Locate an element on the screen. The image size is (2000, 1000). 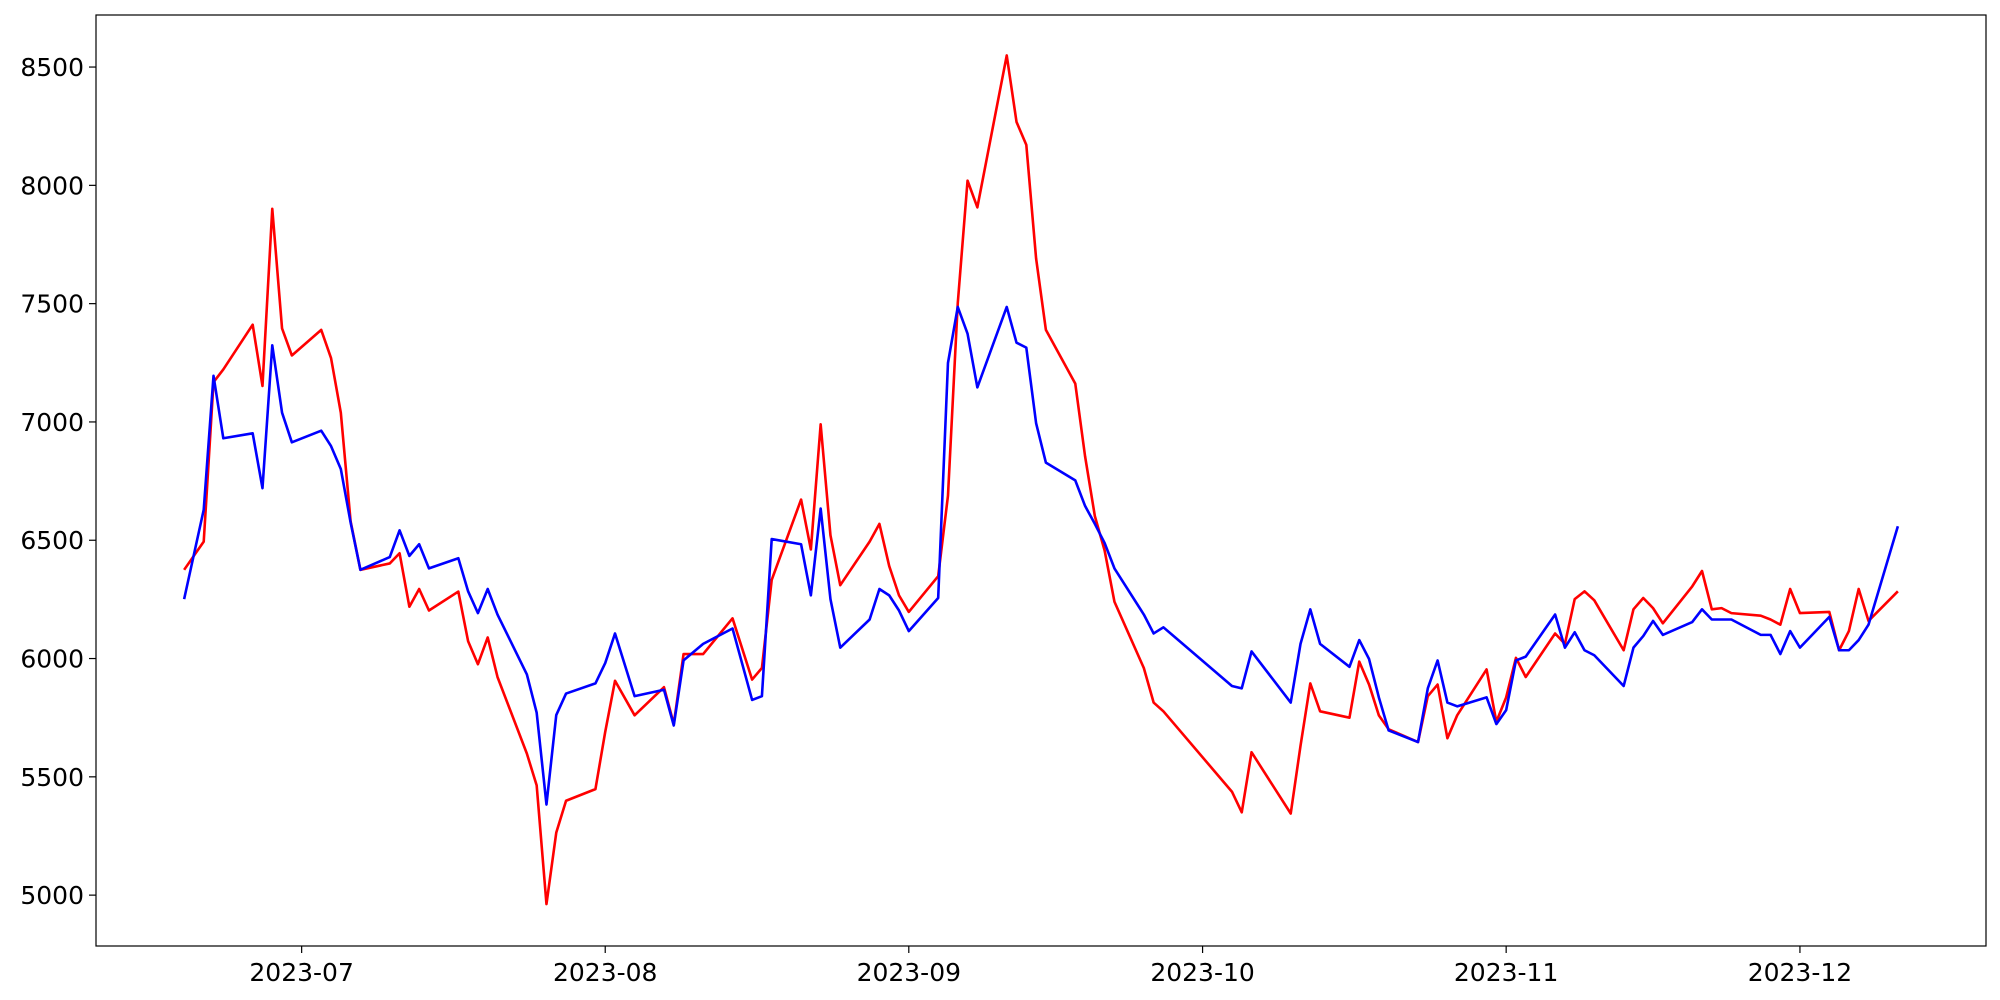
y-tick-label: 6500 is located at coordinates (52, 540).